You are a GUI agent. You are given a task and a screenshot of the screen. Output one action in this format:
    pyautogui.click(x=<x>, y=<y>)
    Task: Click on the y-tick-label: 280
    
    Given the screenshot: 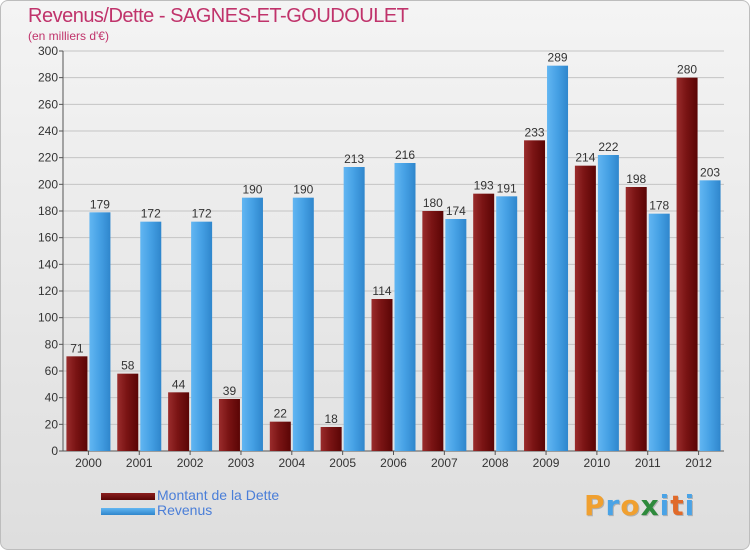 What is the action you would take?
    pyautogui.click(x=48, y=78)
    